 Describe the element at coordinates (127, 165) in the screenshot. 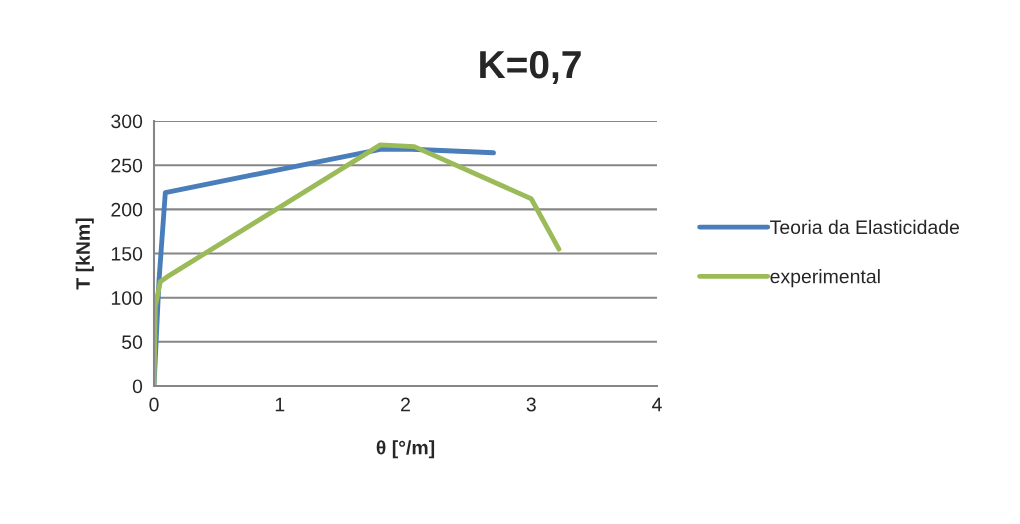

I see `y-tick-label: 250` at that location.